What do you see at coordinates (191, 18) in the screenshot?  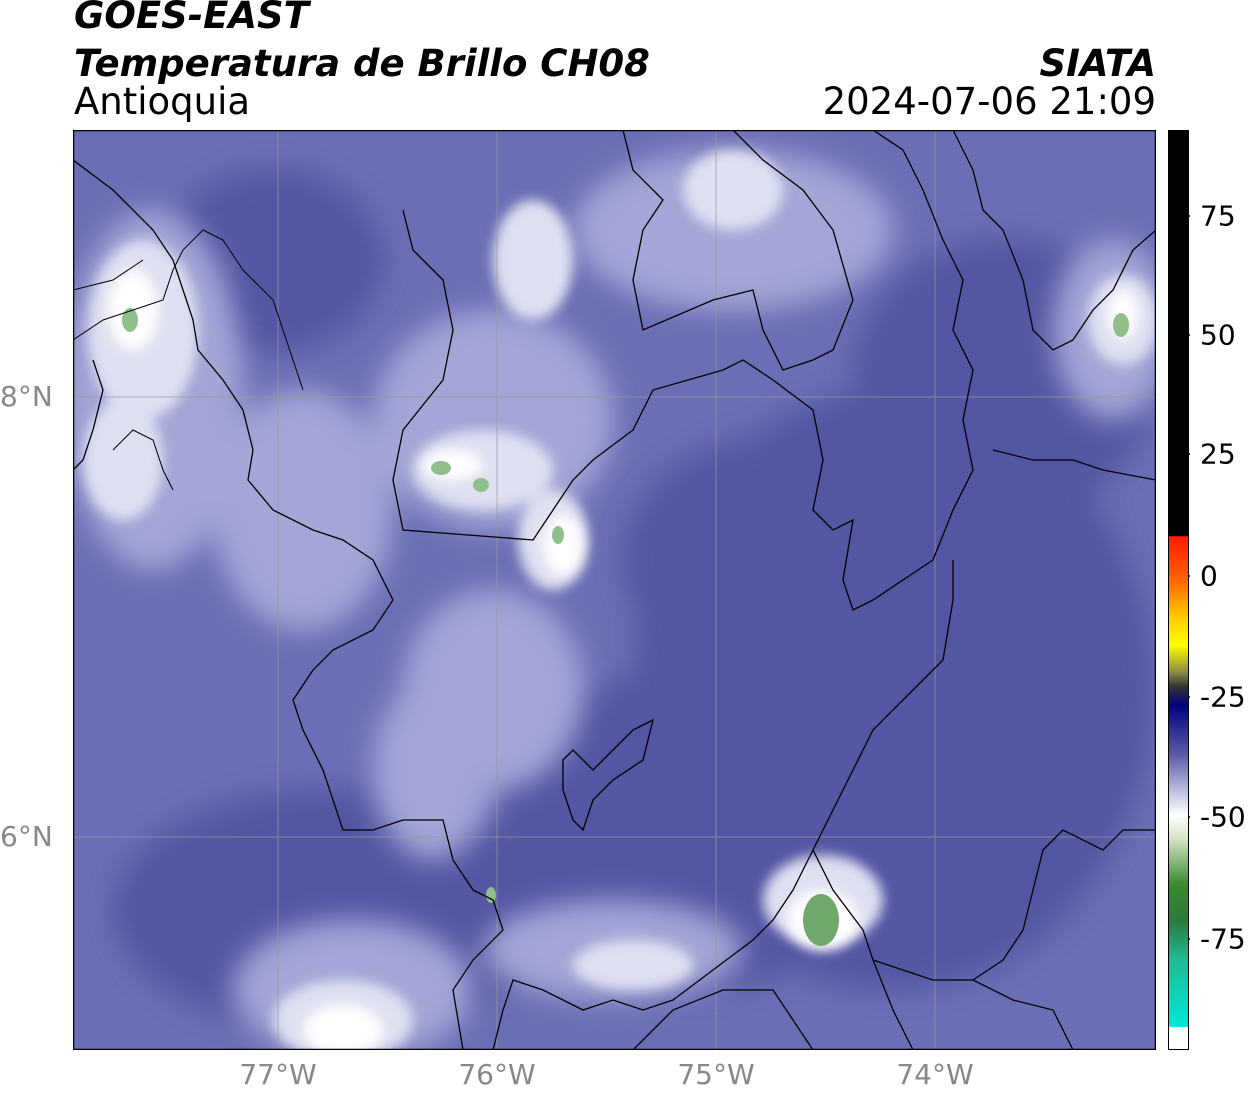 I see `satellite-title: GOES-EAST` at bounding box center [191, 18].